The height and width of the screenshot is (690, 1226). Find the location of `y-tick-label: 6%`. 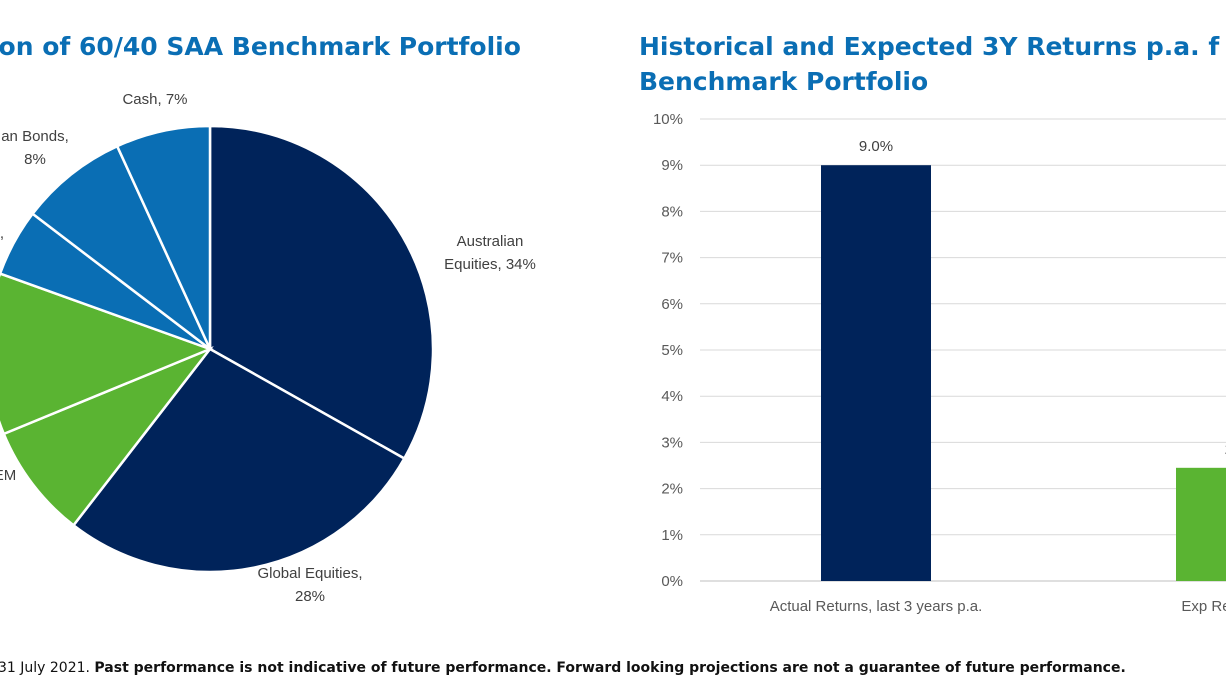

y-tick-label: 6% is located at coordinates (672, 304).